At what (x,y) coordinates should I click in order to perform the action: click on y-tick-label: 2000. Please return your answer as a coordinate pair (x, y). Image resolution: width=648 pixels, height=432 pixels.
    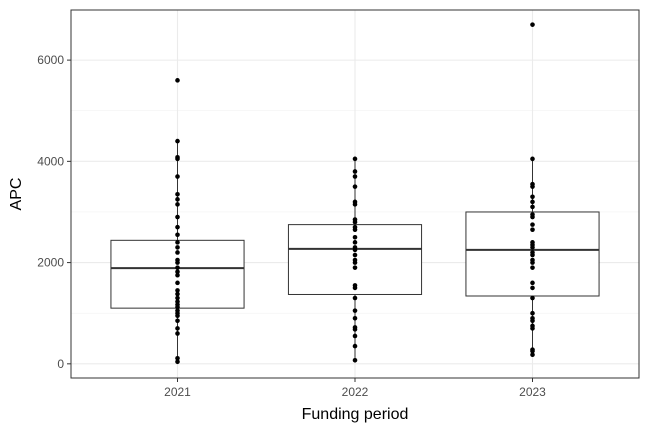
    Looking at the image, I should click on (50, 263).